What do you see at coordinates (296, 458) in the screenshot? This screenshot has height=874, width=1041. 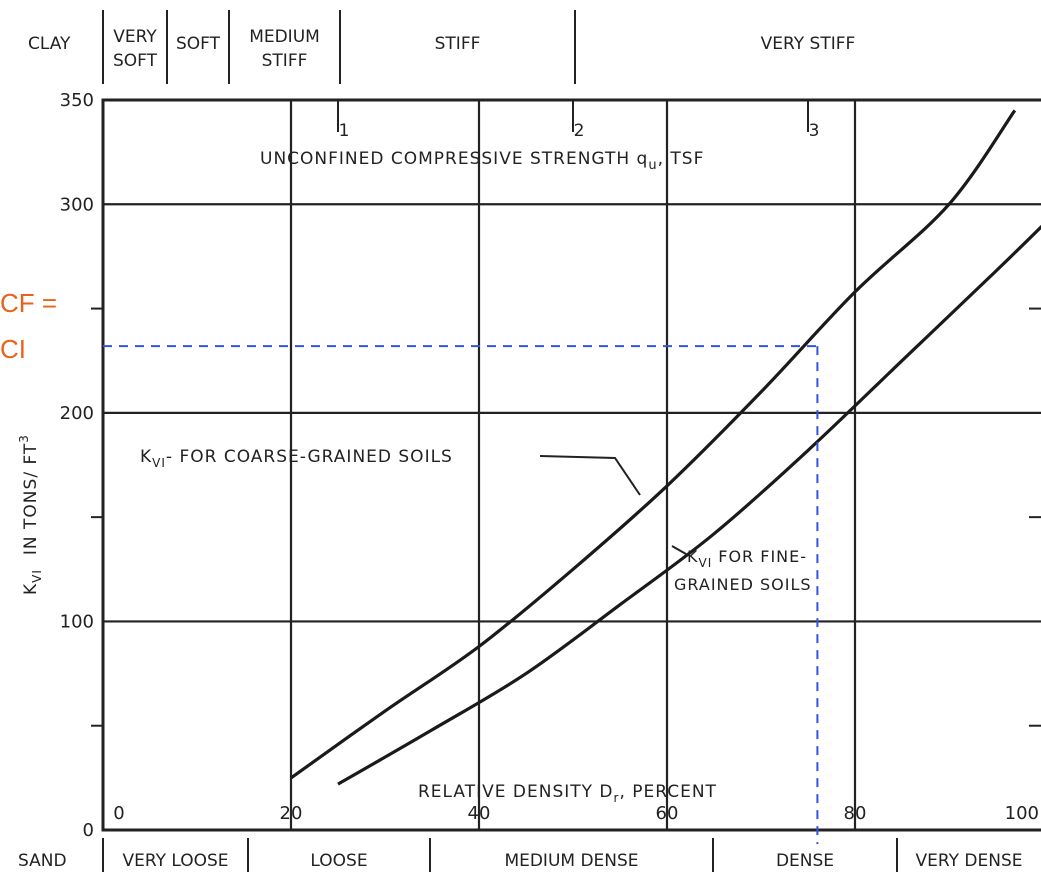 I see `series-label-coarse: KVI- FOR COARSE-GRAINED SOILS` at bounding box center [296, 458].